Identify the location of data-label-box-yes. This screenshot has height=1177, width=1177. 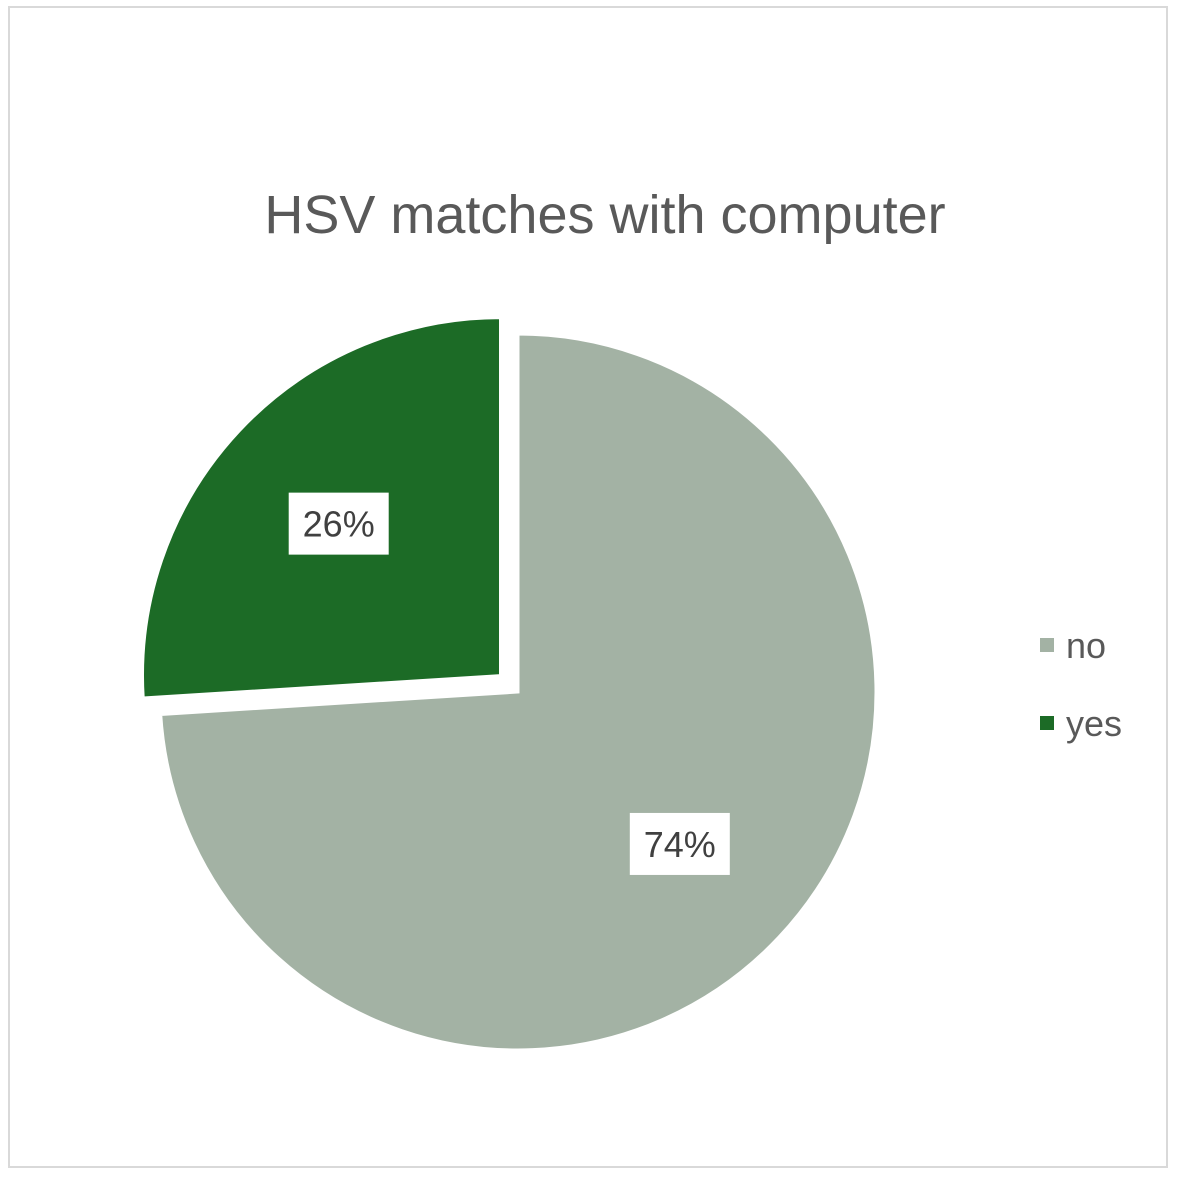
(338, 523).